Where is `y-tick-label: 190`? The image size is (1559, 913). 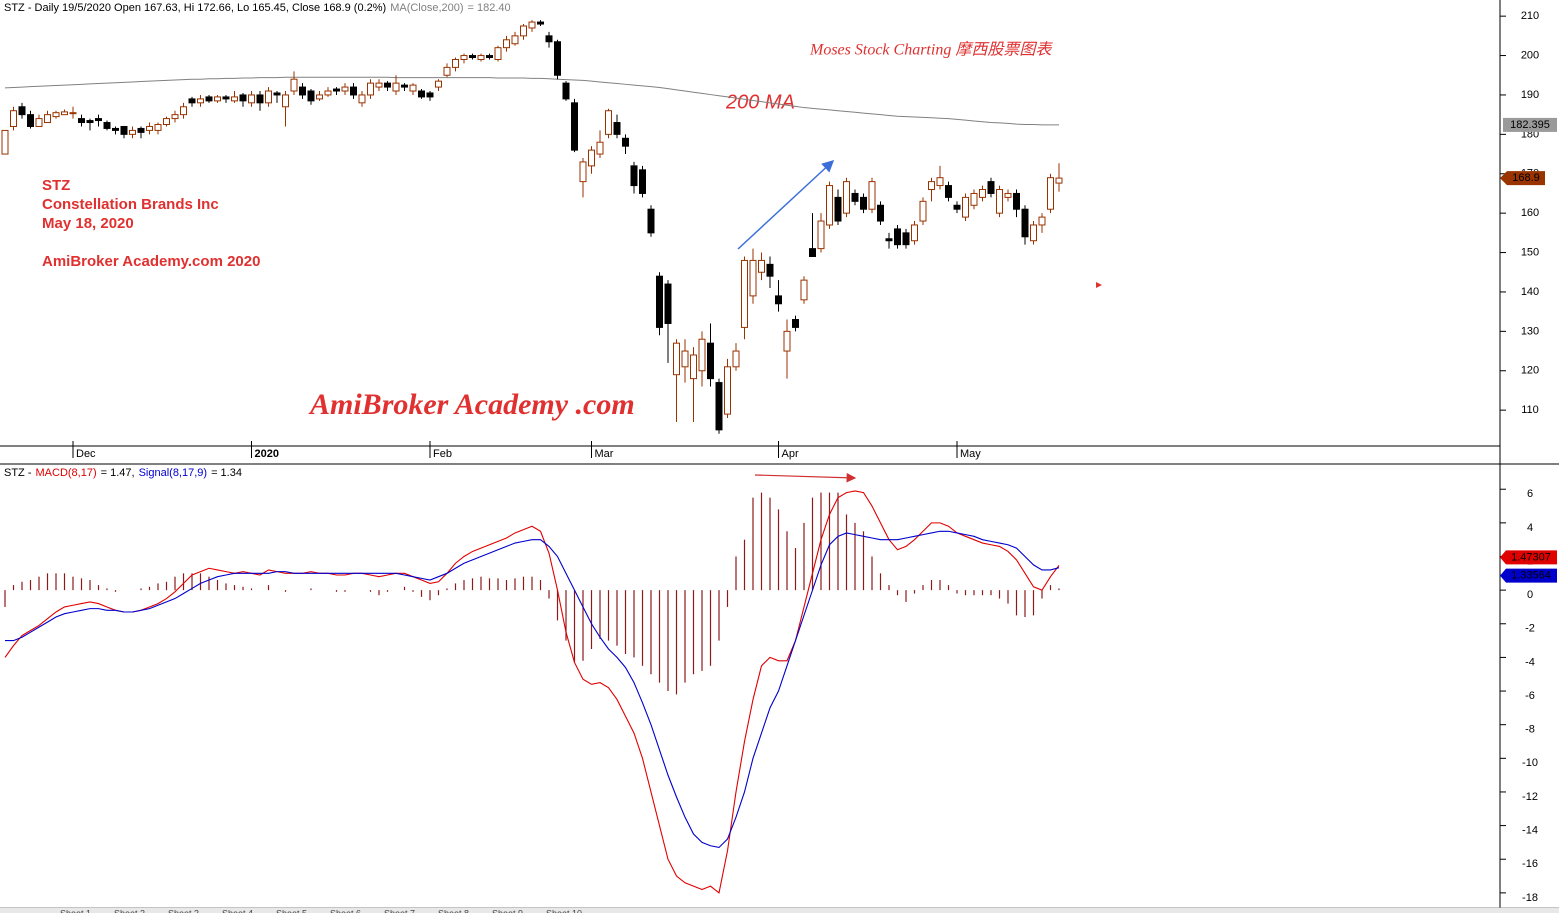 y-tick-label: 190 is located at coordinates (1530, 95).